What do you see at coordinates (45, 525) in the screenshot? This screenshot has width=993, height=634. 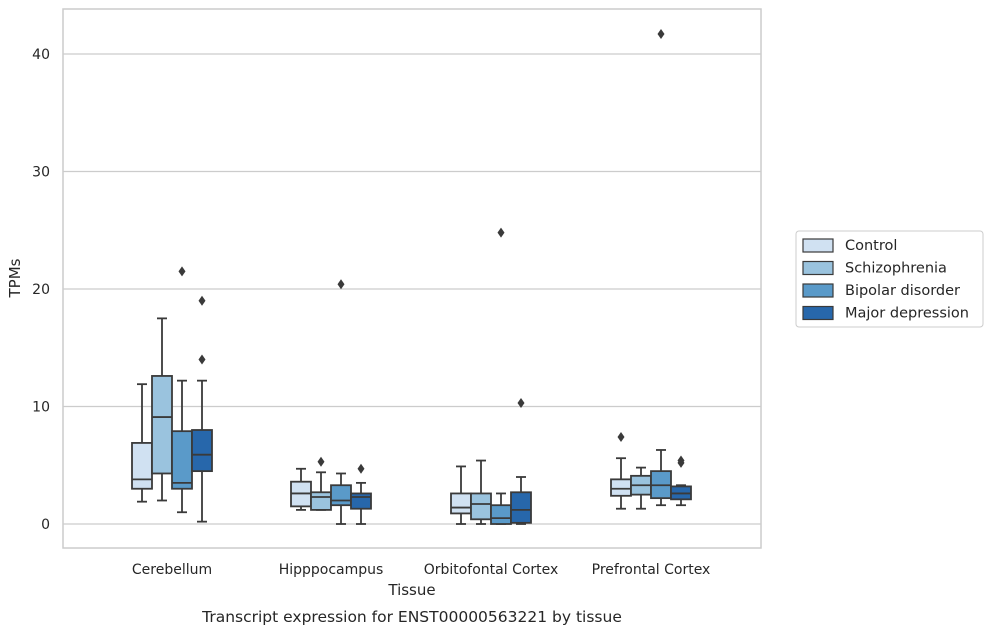 I see `y-tick-label: 0` at bounding box center [45, 525].